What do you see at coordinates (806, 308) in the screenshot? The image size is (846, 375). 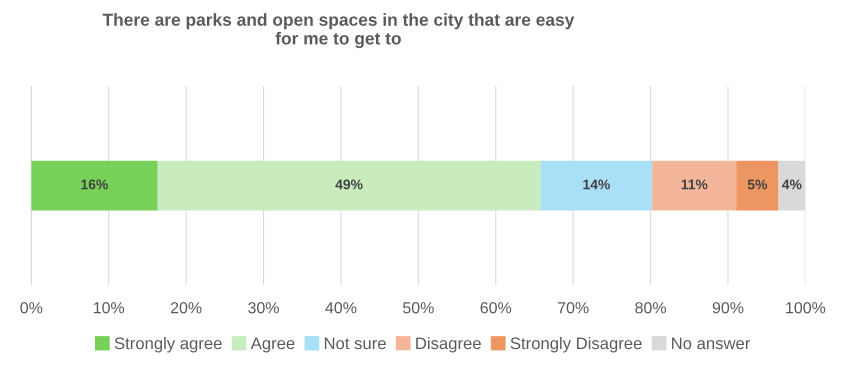 I see `x-tick-label: 100%` at bounding box center [806, 308].